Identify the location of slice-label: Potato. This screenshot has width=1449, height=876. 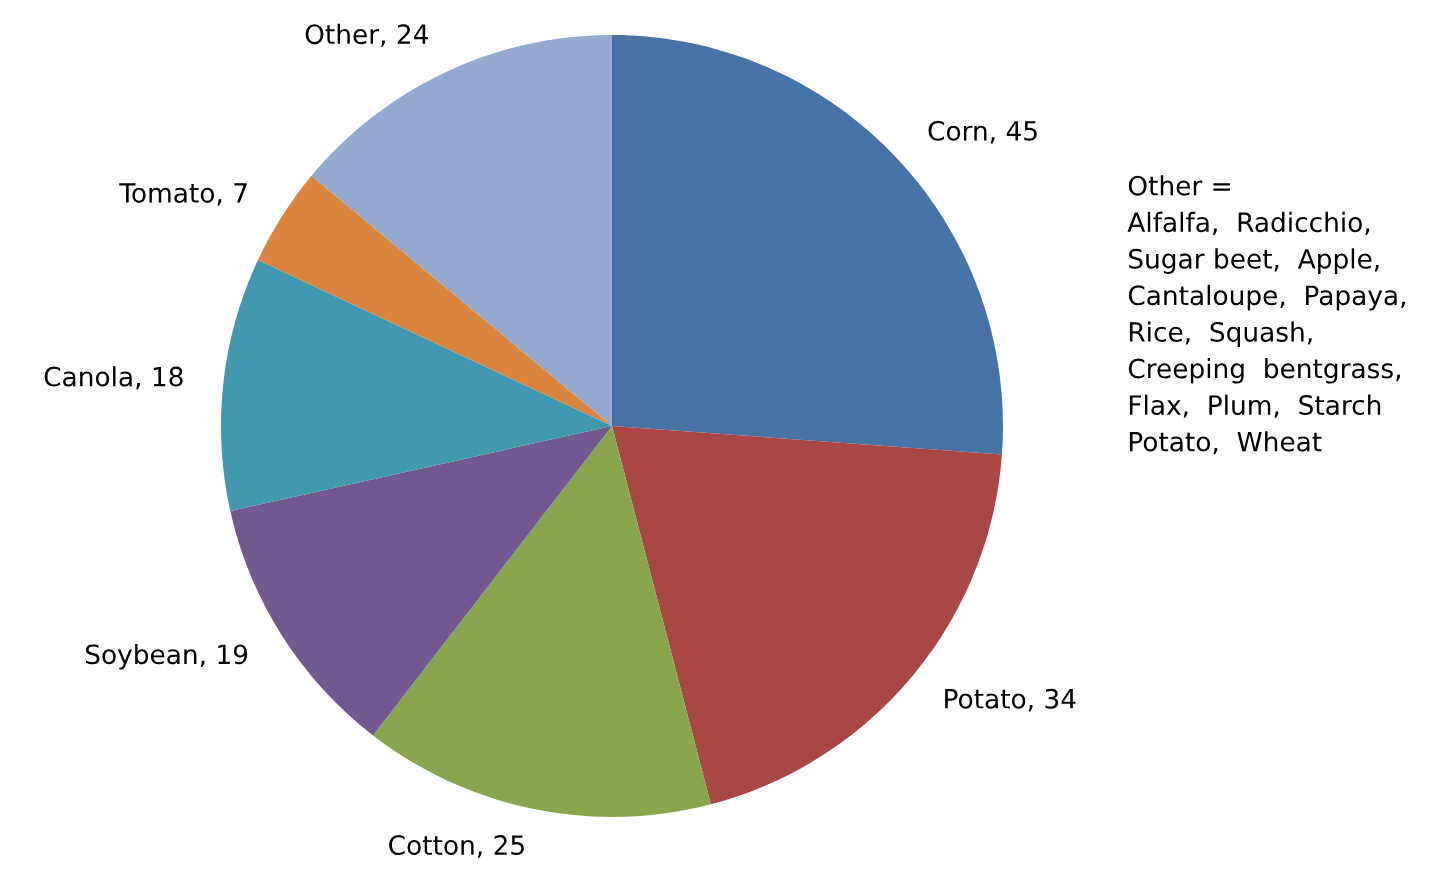
(985, 699).